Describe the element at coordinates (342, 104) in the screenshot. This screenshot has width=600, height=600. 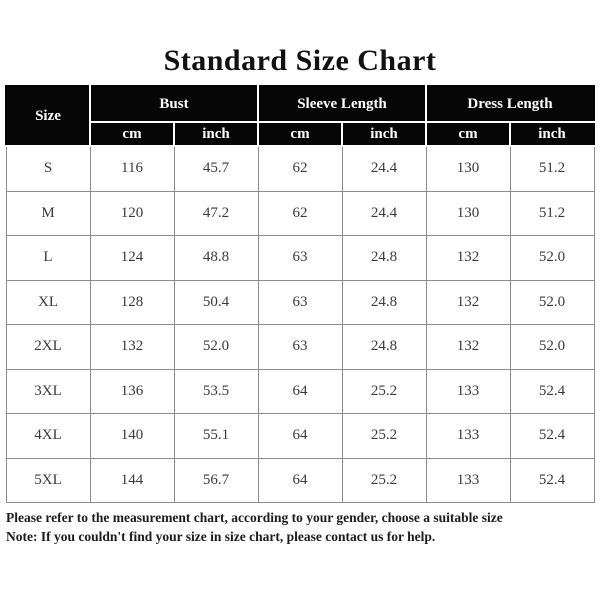
I see `header-cell-sleeve-length: Sleeve Length` at that location.